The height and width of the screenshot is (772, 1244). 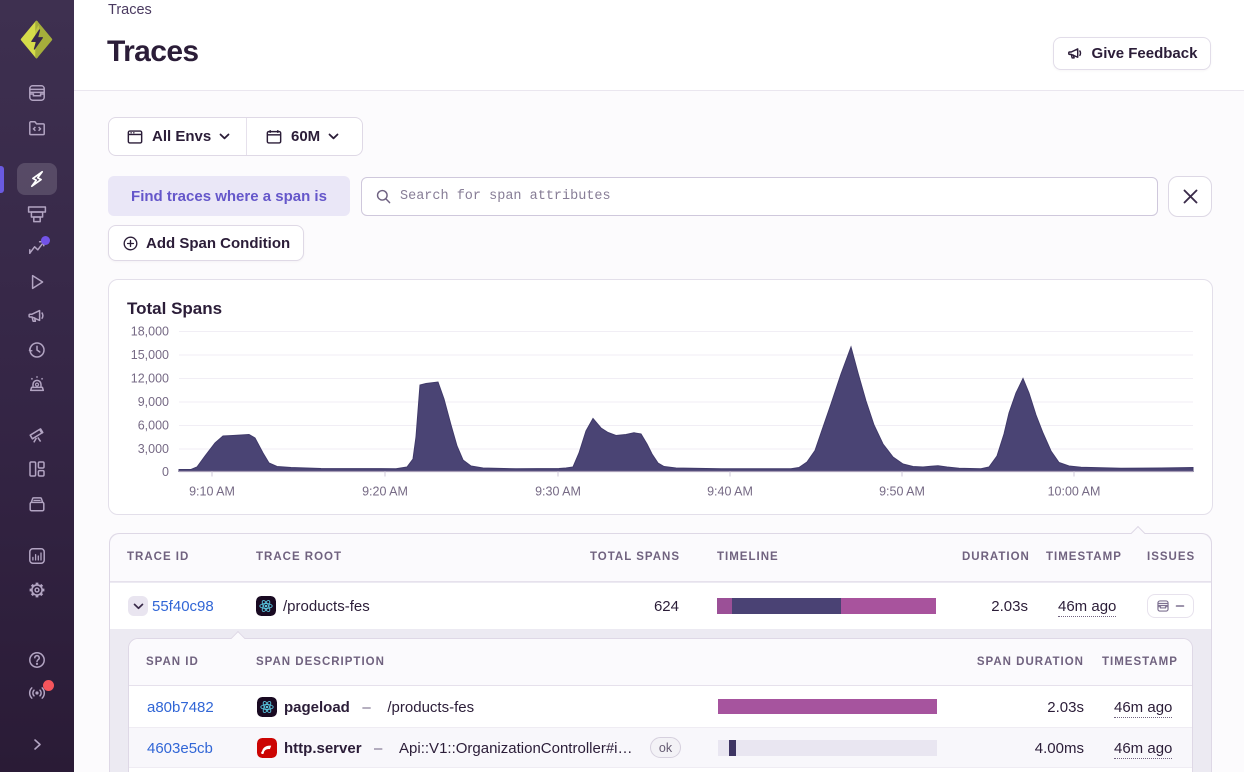 I want to click on svg-text: 9,000, so click(x=153, y=402).